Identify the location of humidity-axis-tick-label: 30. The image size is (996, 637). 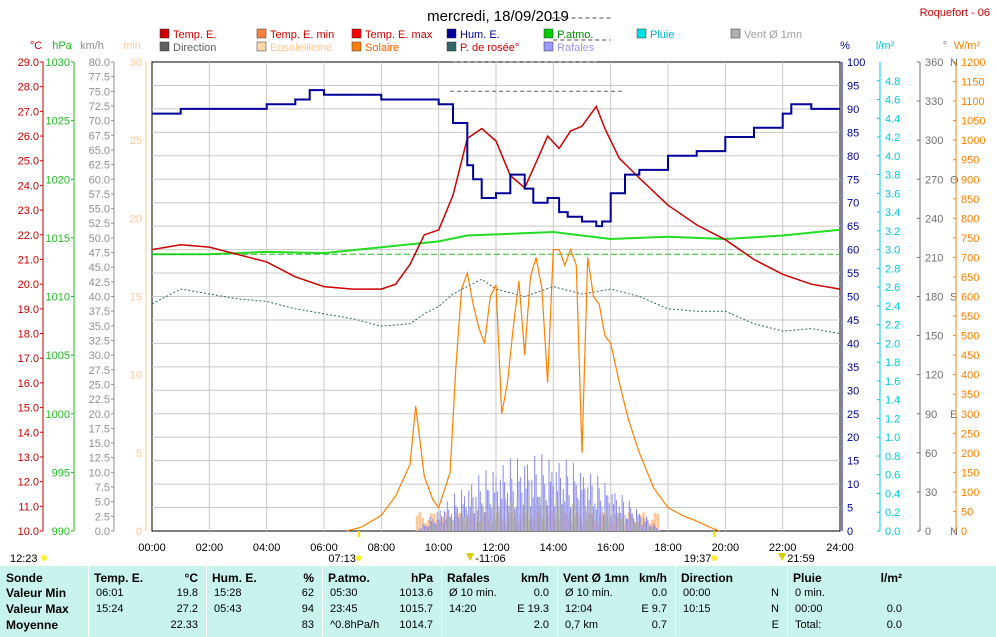
(853, 391).